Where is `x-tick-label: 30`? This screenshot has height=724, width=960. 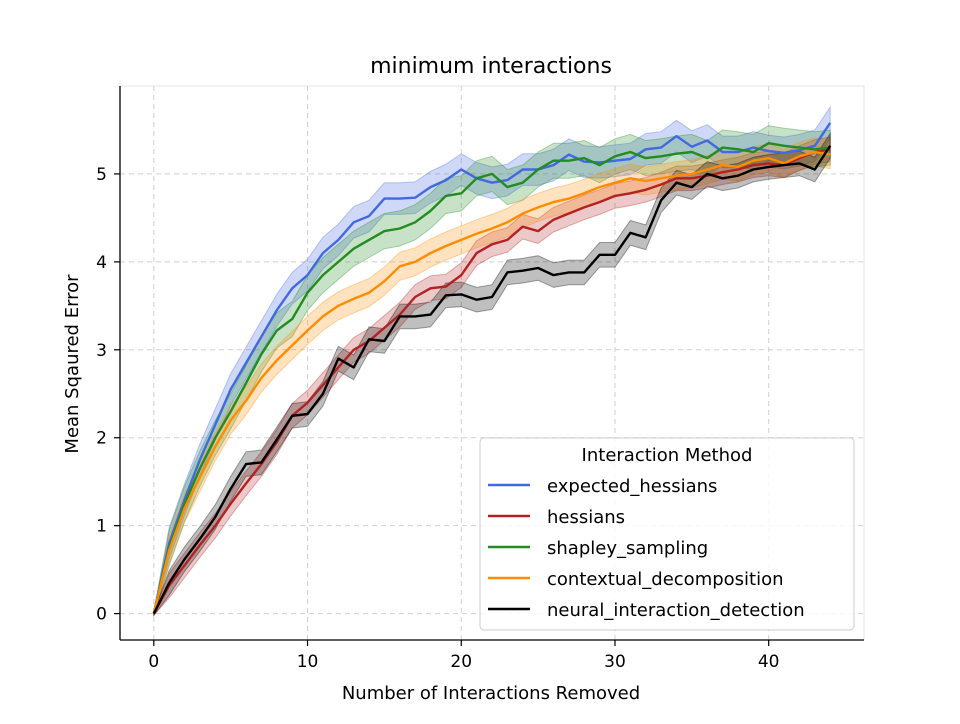 x-tick-label: 30 is located at coordinates (615, 662).